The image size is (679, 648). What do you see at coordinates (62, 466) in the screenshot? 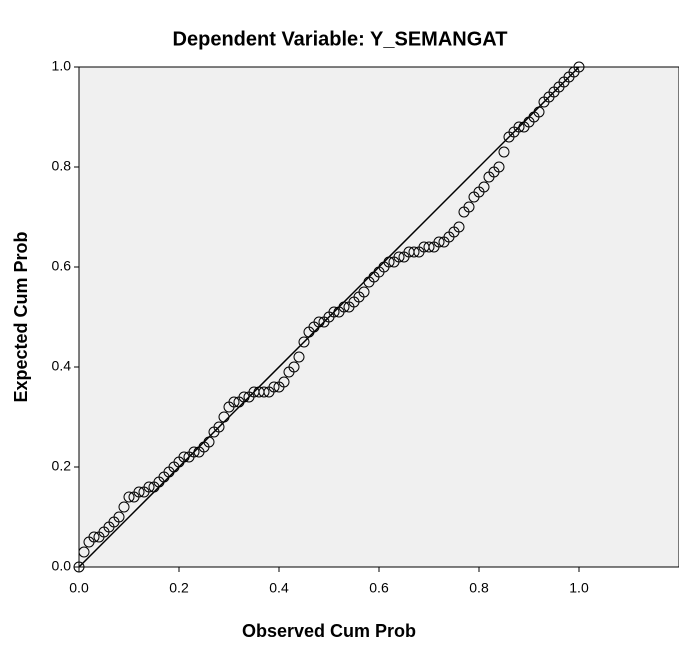
I see `y-tick-label: 0.2` at bounding box center [62, 466].